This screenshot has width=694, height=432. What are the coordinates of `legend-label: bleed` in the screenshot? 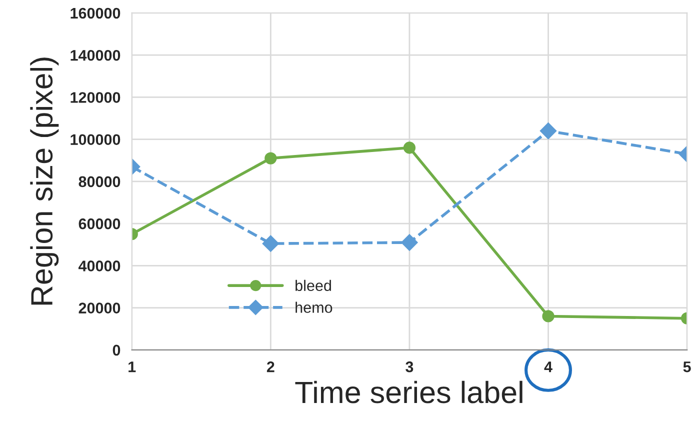 It's located at (313, 286).